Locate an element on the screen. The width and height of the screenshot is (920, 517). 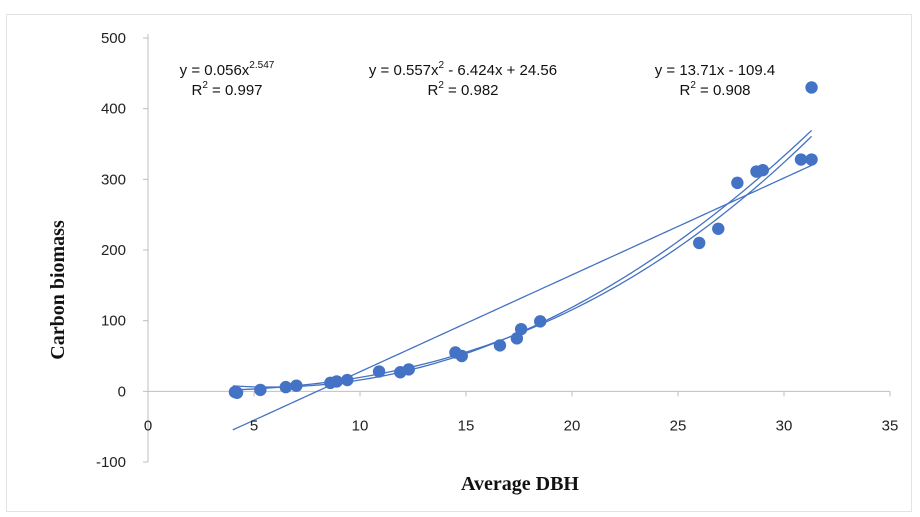
y-tick-label: -100 is located at coordinates (111, 462).